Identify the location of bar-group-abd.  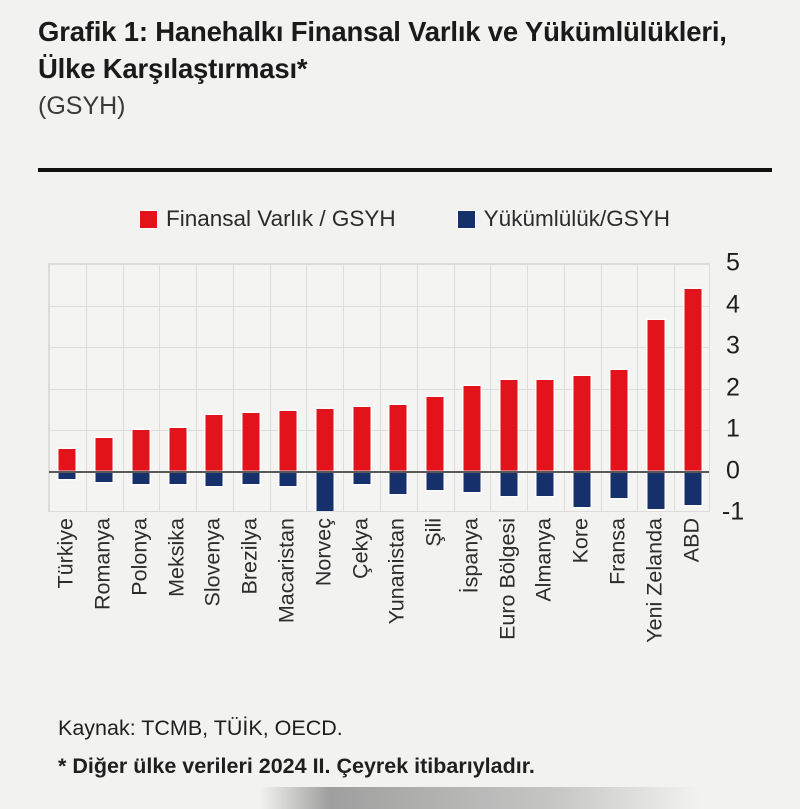
(691, 387).